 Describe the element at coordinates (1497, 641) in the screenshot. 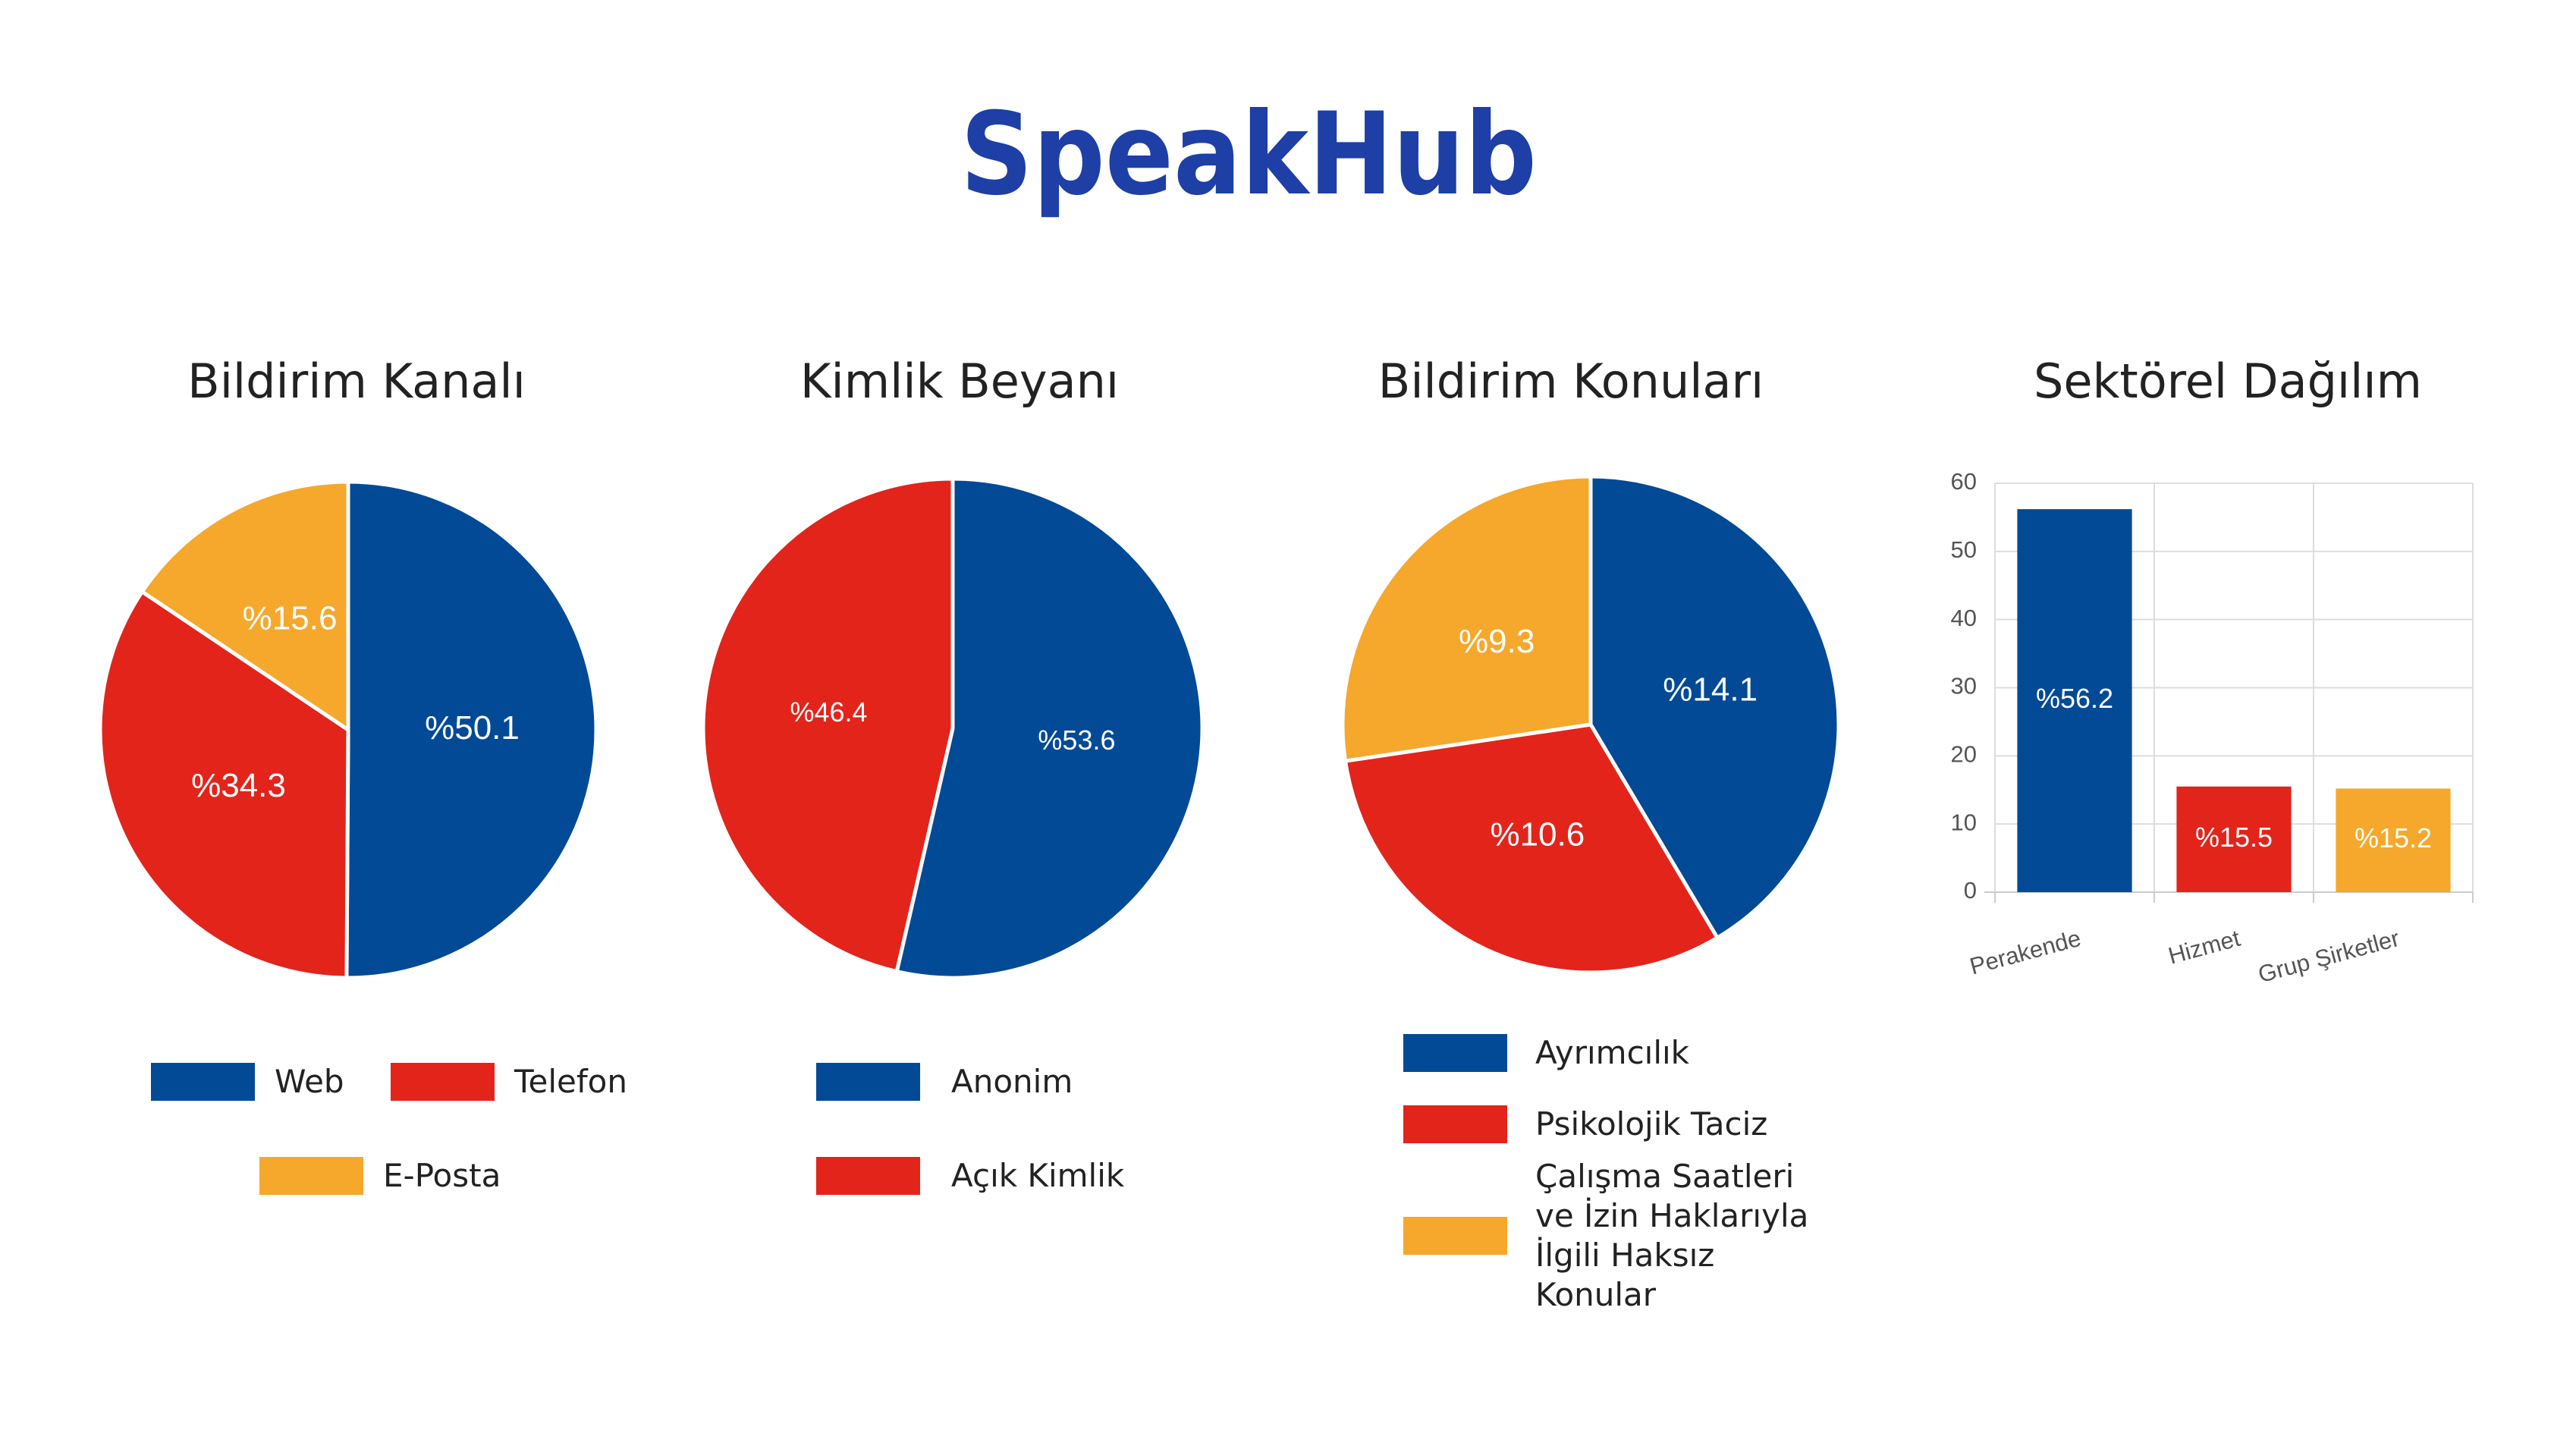

I see `slice-label: %9.3` at that location.